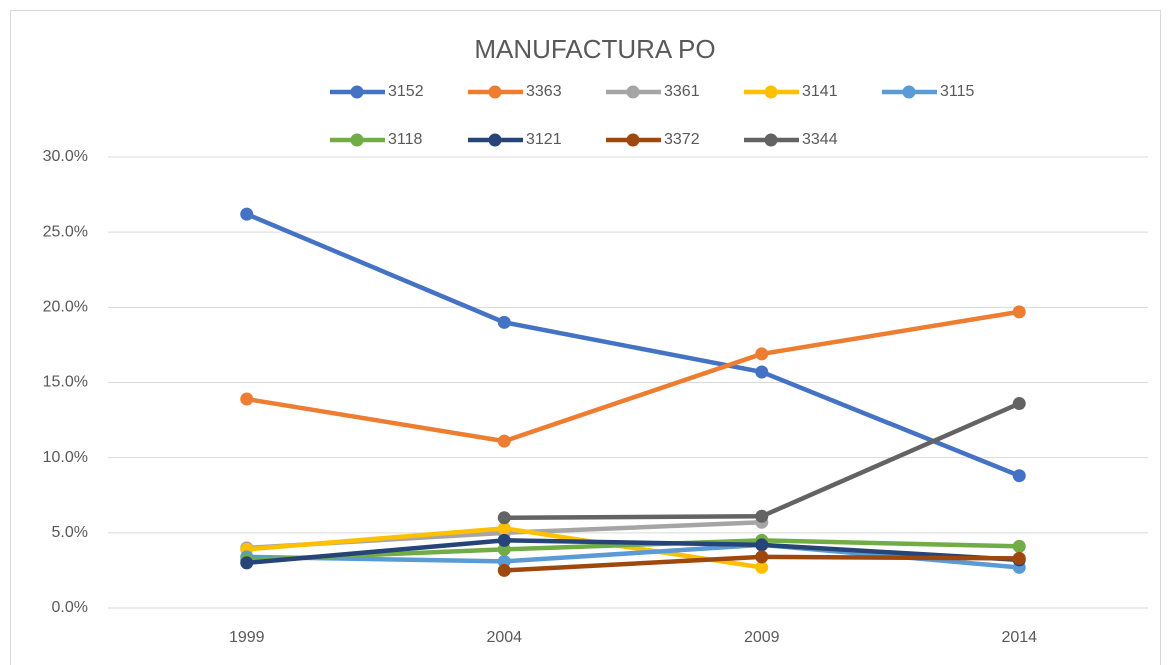  What do you see at coordinates (65, 156) in the screenshot?
I see `y-tick-label: 30.0%` at bounding box center [65, 156].